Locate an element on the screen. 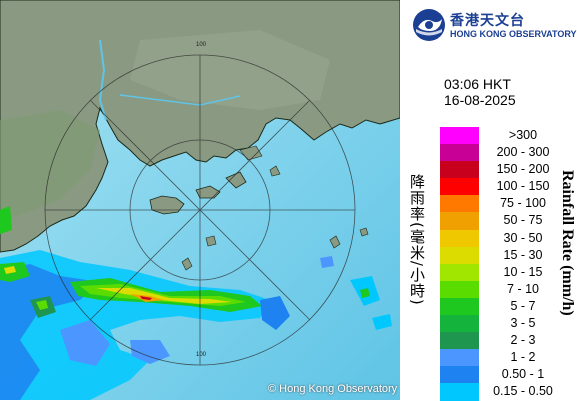  legend-label: 50 - 75 is located at coordinates (523, 220).